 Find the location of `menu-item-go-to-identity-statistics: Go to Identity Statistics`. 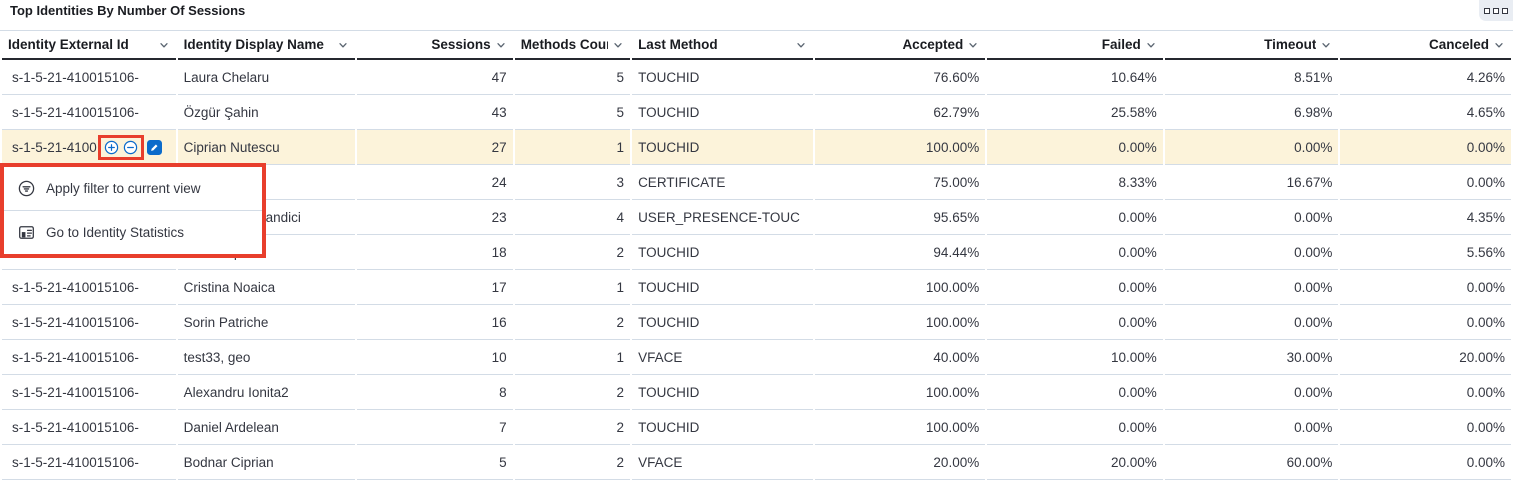

menu-item-go-to-identity-statistics: Go to Identity Statistics is located at coordinates (133, 232).